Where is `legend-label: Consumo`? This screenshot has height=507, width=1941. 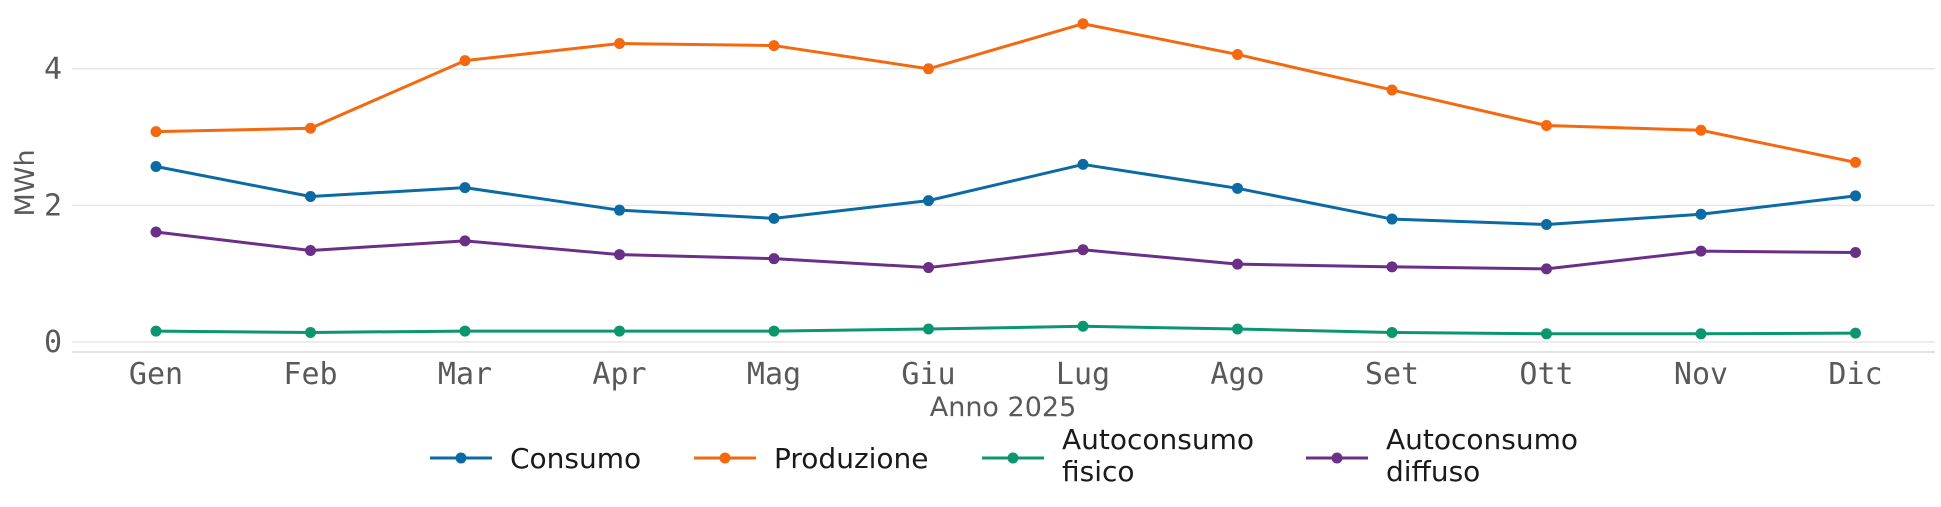
legend-label: Consumo is located at coordinates (575, 458).